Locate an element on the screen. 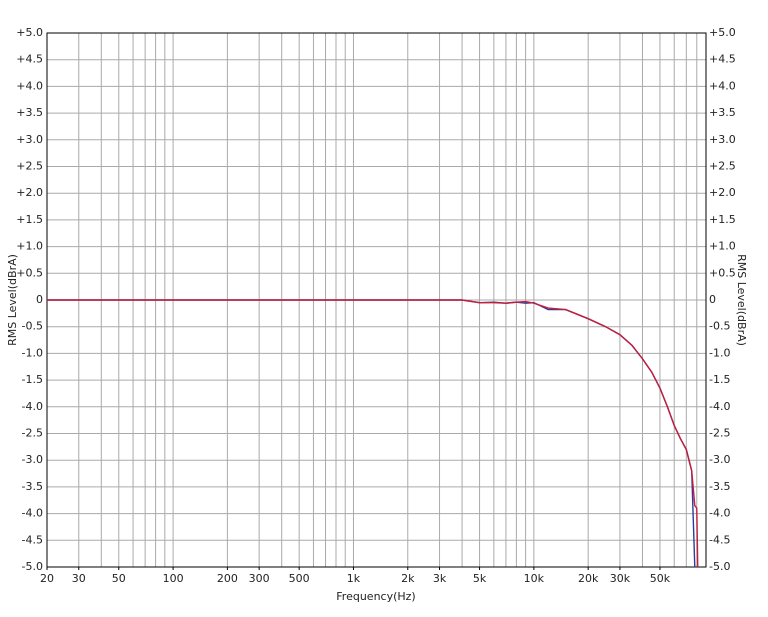 The image size is (768, 617). y2-tick-label: +1.5 is located at coordinates (722, 219).